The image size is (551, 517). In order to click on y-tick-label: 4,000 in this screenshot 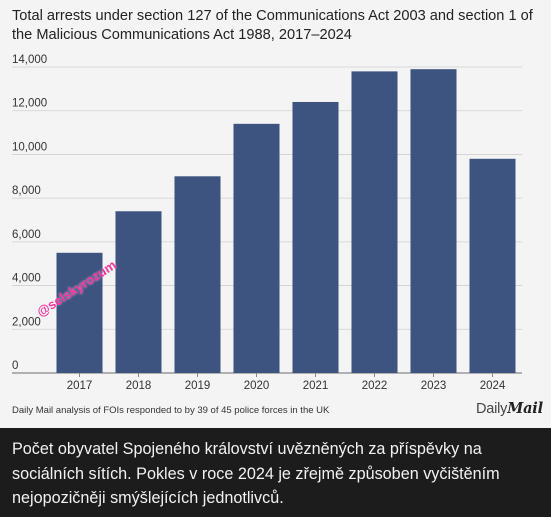, I will do `click(26, 279)`.